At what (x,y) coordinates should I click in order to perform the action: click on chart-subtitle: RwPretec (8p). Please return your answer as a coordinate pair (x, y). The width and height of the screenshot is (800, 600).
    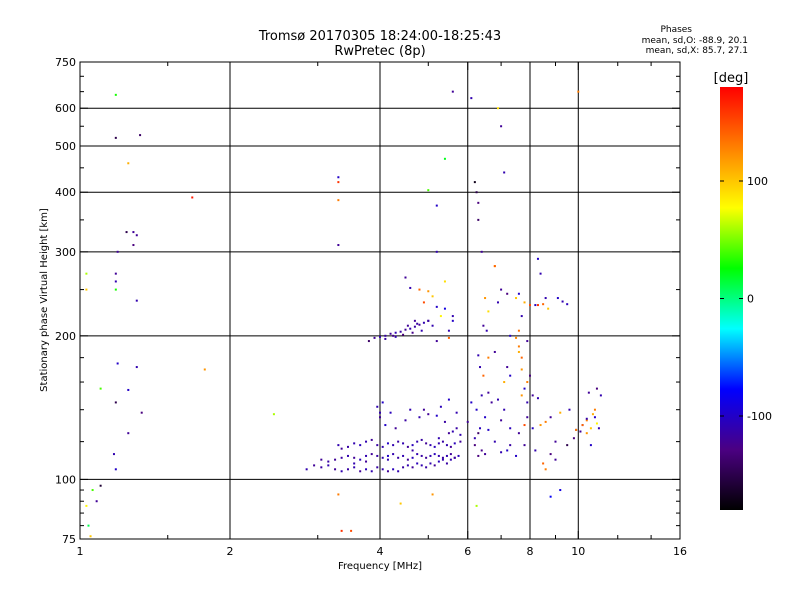
    Looking at the image, I should click on (379, 51).